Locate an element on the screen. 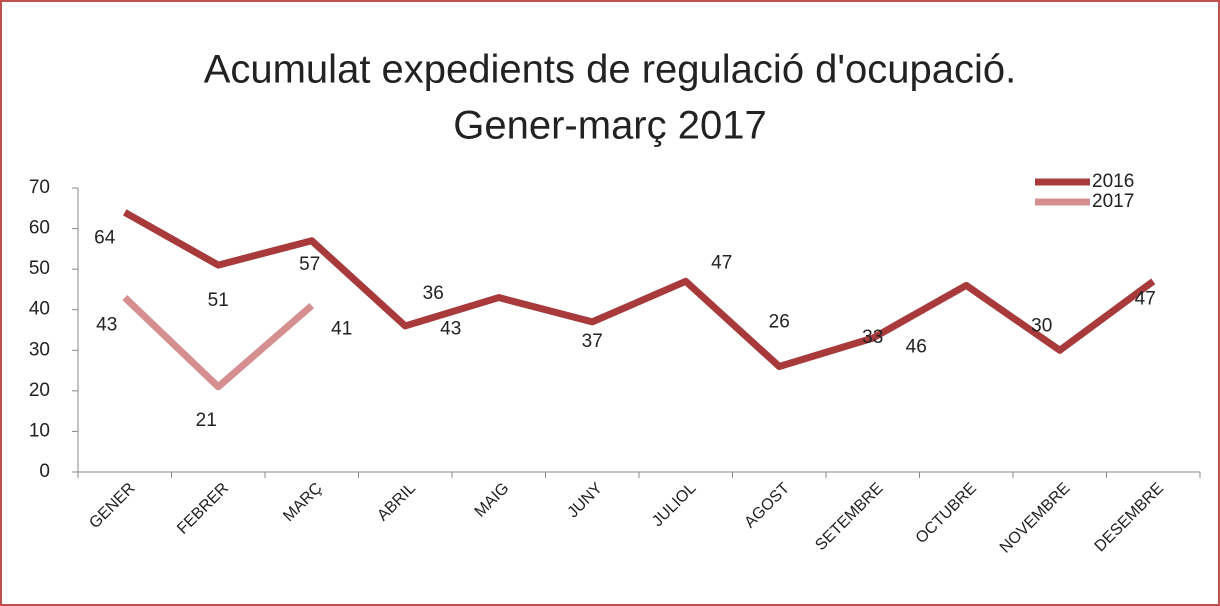 Image resolution: width=1220 pixels, height=606 pixels. y-tick-label: 10 is located at coordinates (39, 430).